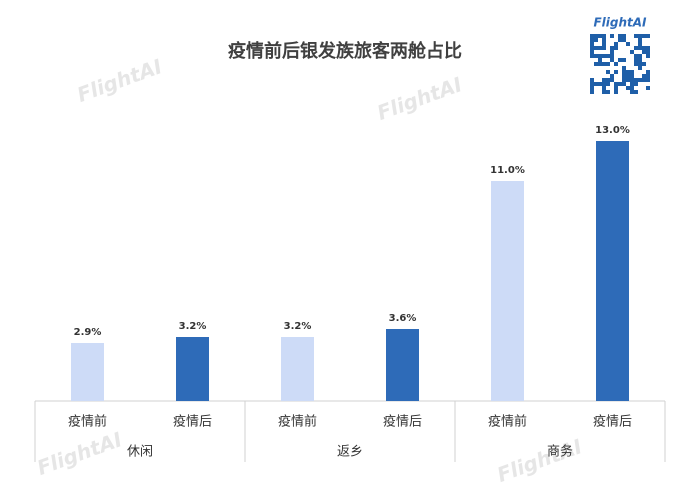  I want to click on group-label: 休闲, so click(140, 452).